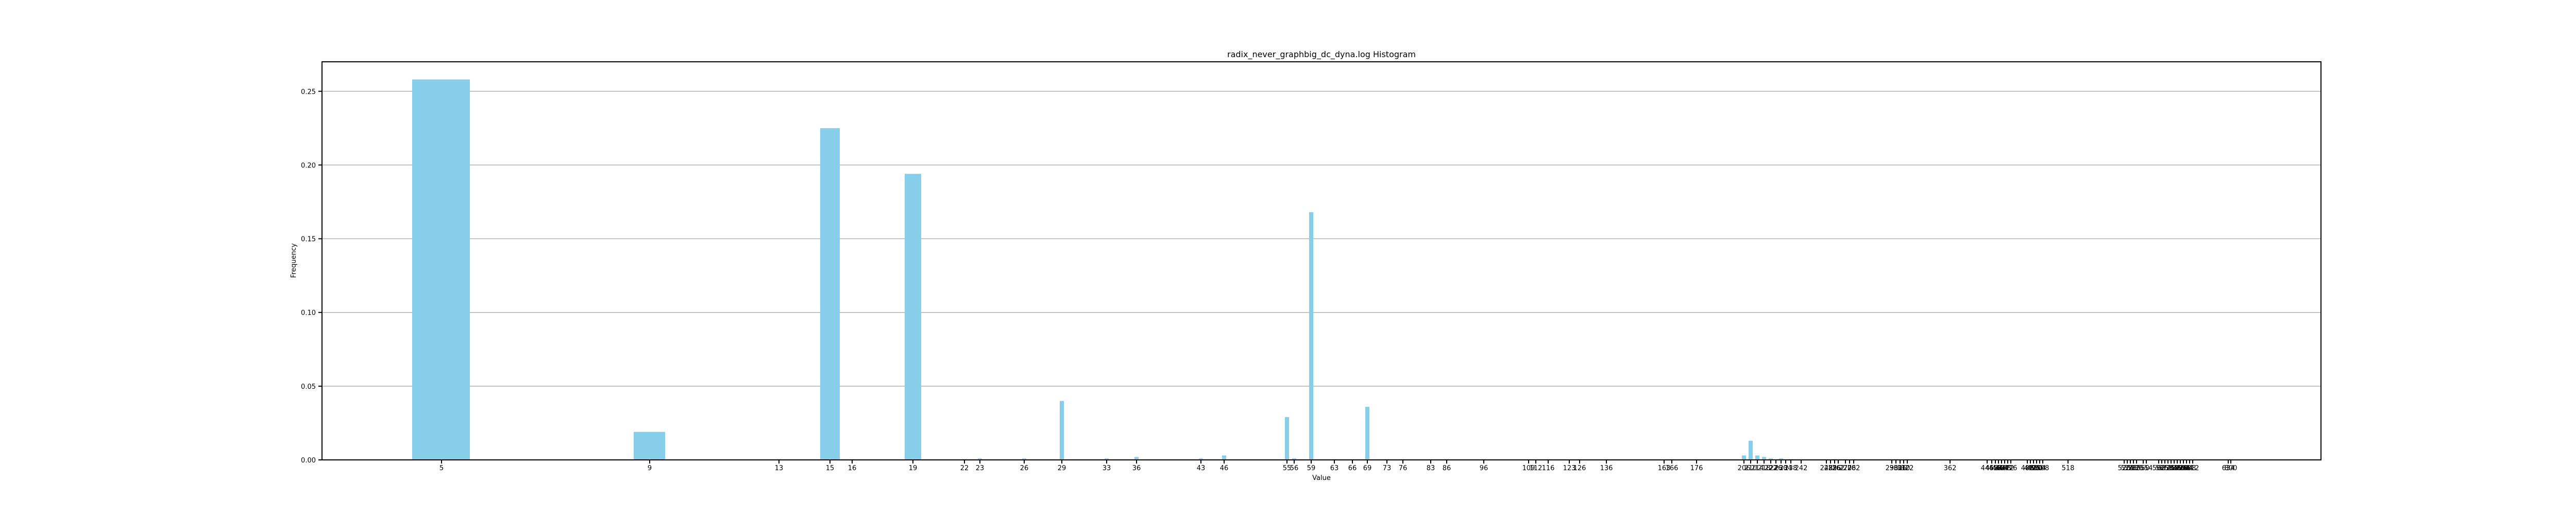  I want to click on x-tick-label: 222, so click(1771, 468).